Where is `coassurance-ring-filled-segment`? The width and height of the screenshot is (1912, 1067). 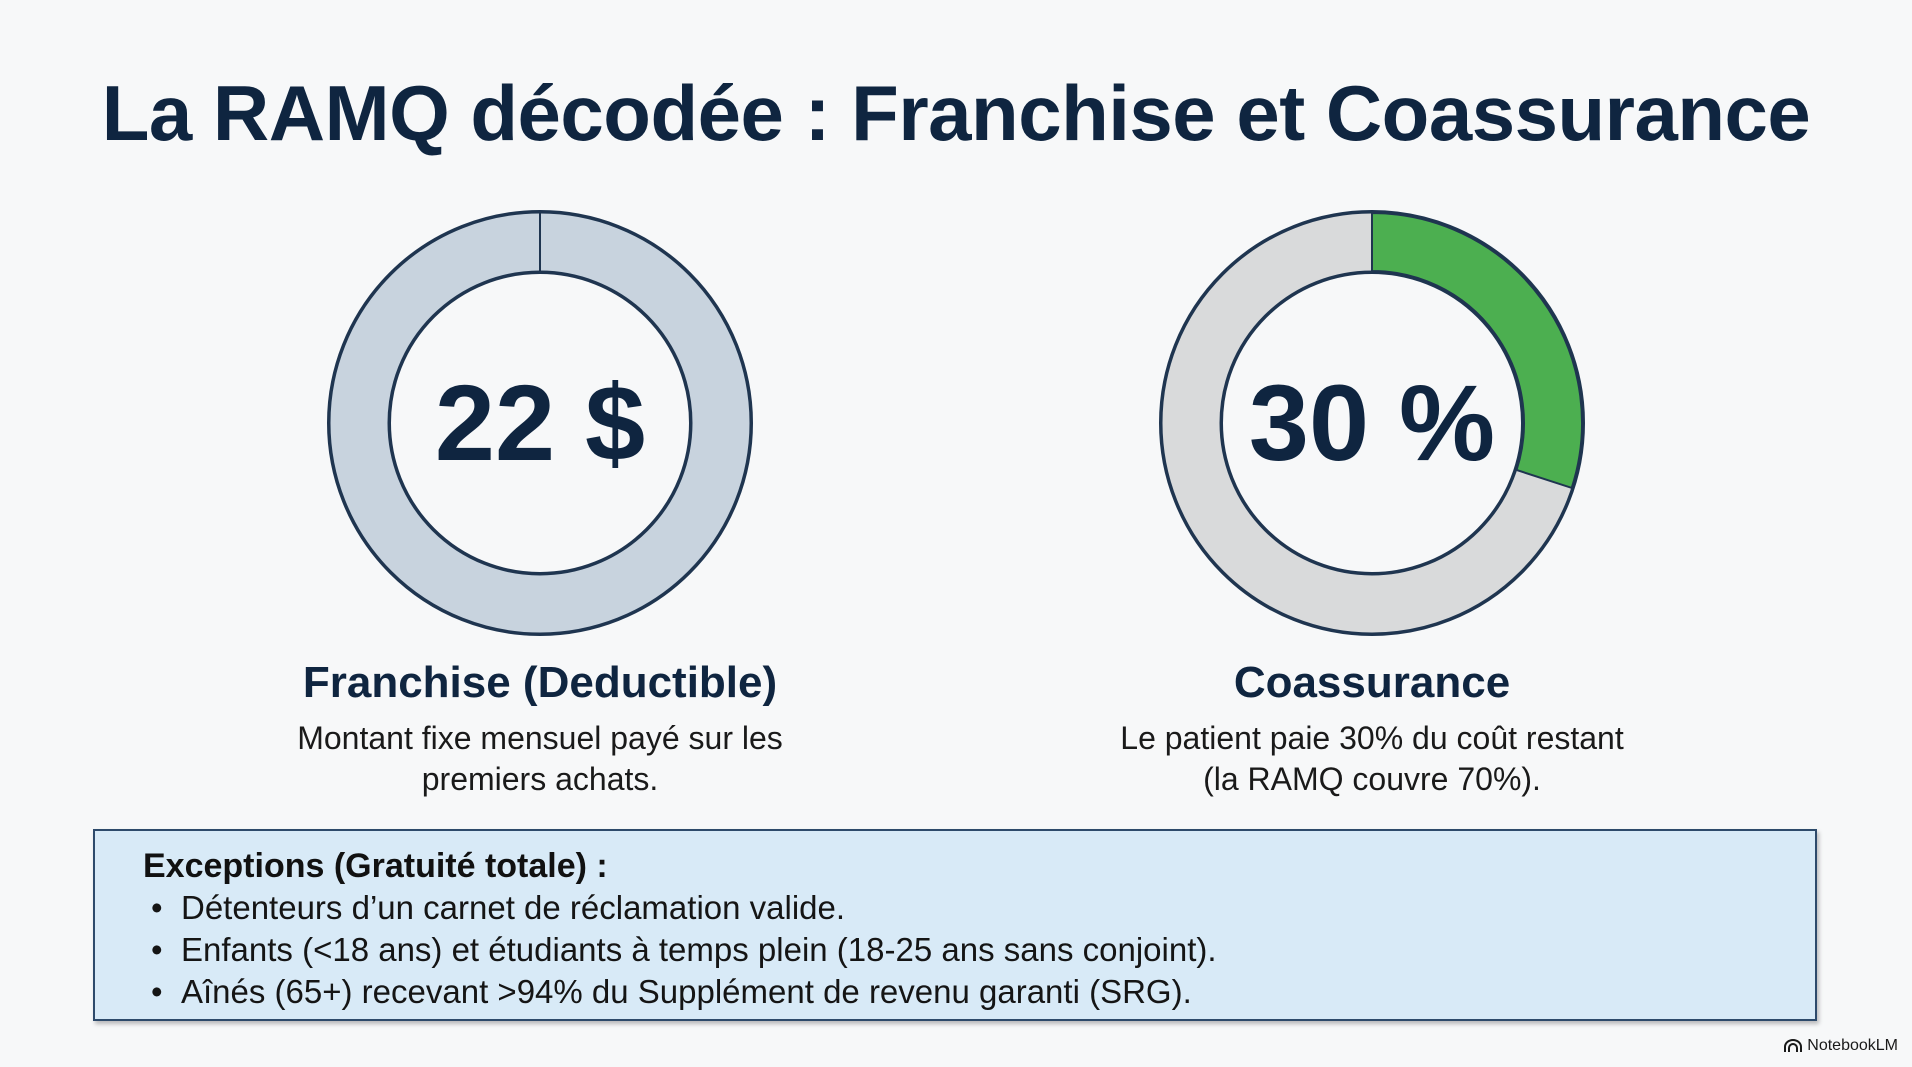 coassurance-ring-filled-segment is located at coordinates (1477, 350).